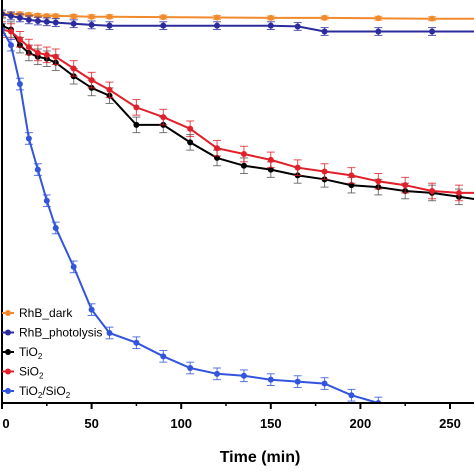  What do you see at coordinates (5, 423) in the screenshot?
I see `x-tick-label: 0` at bounding box center [5, 423].